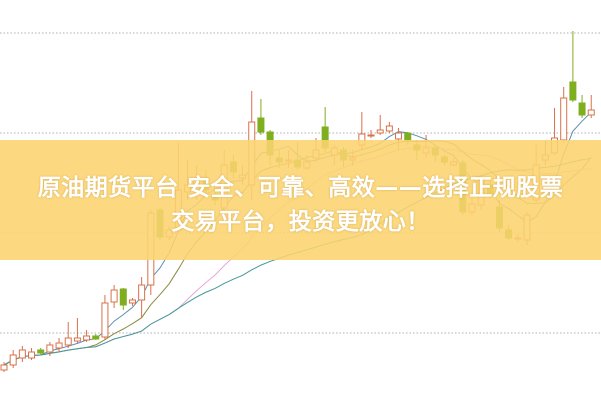 This screenshot has width=601, height=401. I want to click on headline-line-1: 原油期货平台 安全、可靠、高效——选择正规股票, so click(300, 188).